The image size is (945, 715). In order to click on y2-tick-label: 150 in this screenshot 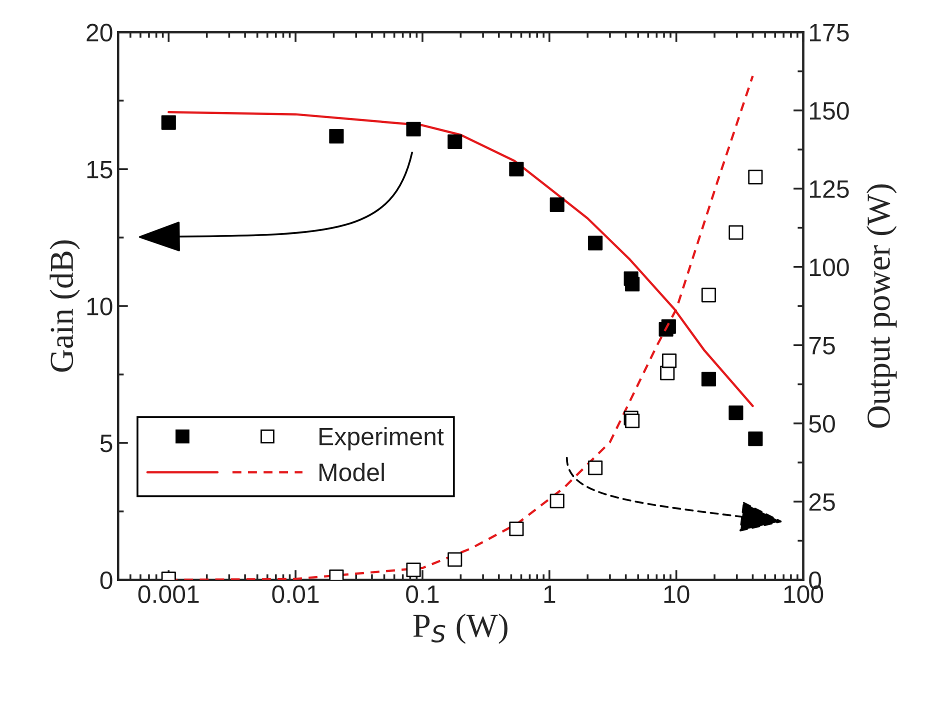, I will do `click(829, 111)`.